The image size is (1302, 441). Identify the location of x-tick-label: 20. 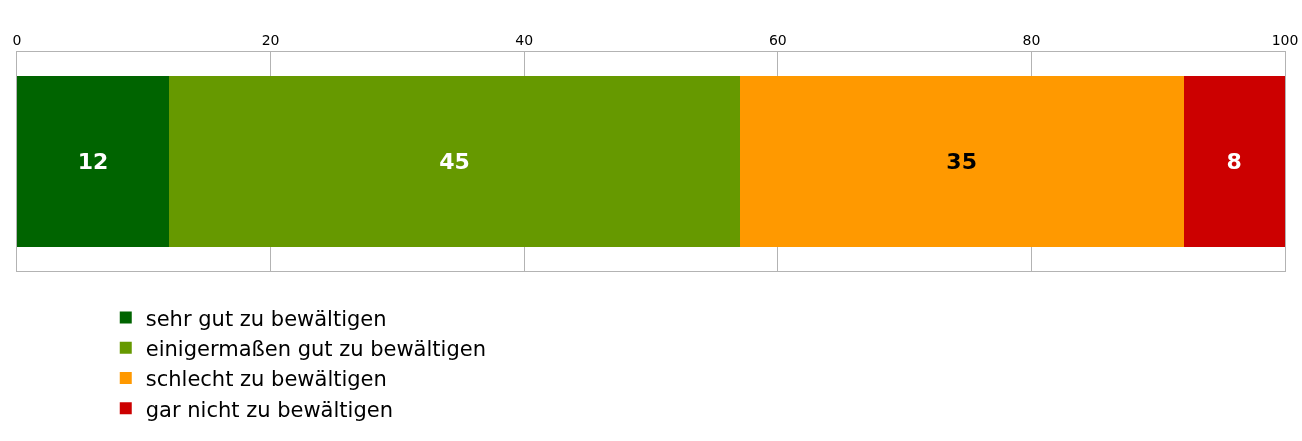
(270, 40).